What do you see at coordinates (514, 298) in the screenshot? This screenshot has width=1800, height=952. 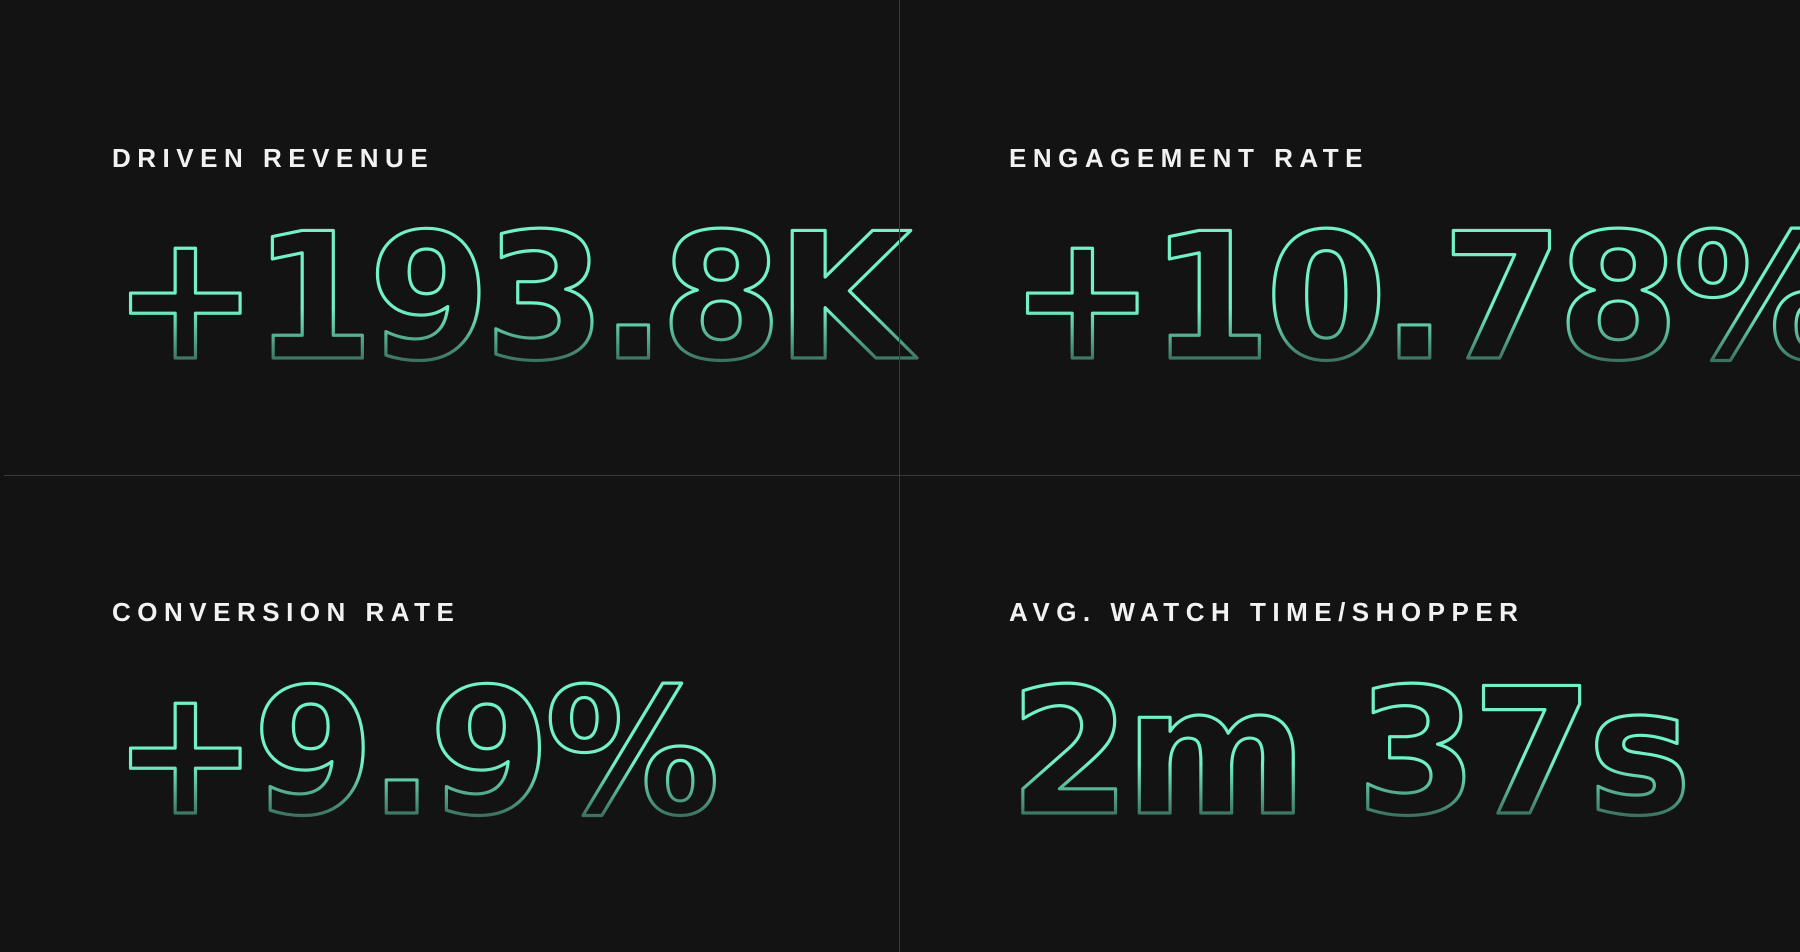 I see `stat-value-text: +193.8K` at bounding box center [514, 298].